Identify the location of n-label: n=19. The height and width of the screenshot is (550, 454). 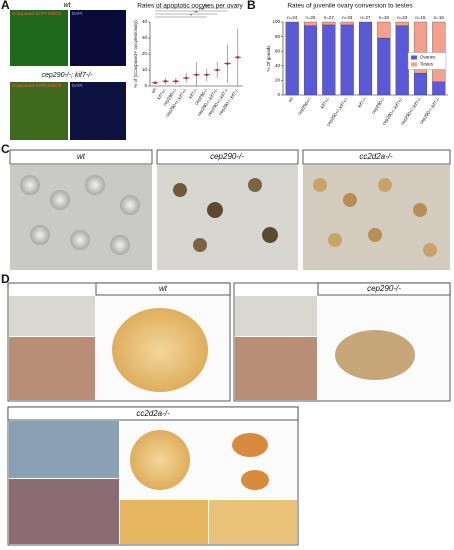
(384, 17).